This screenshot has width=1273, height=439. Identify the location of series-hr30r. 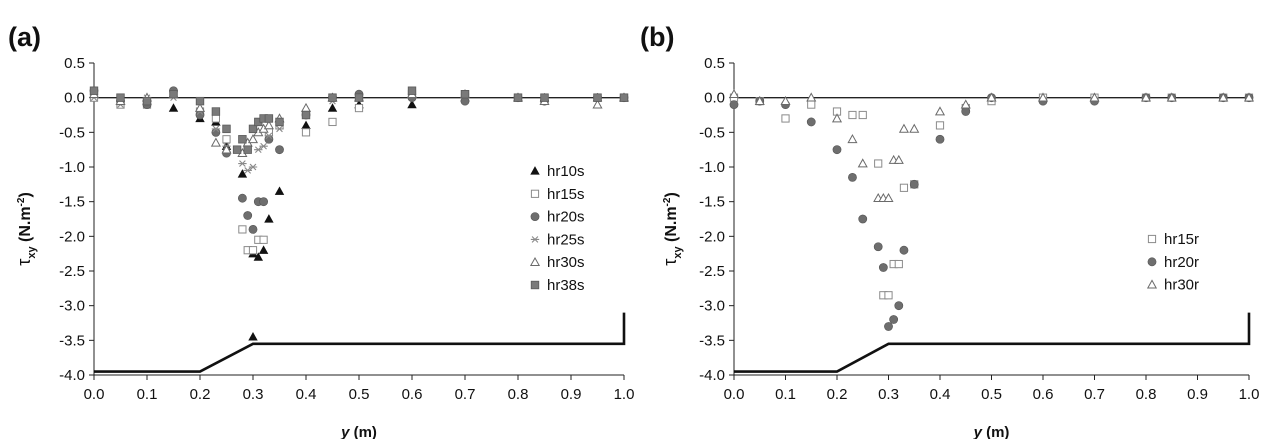
(991, 145).